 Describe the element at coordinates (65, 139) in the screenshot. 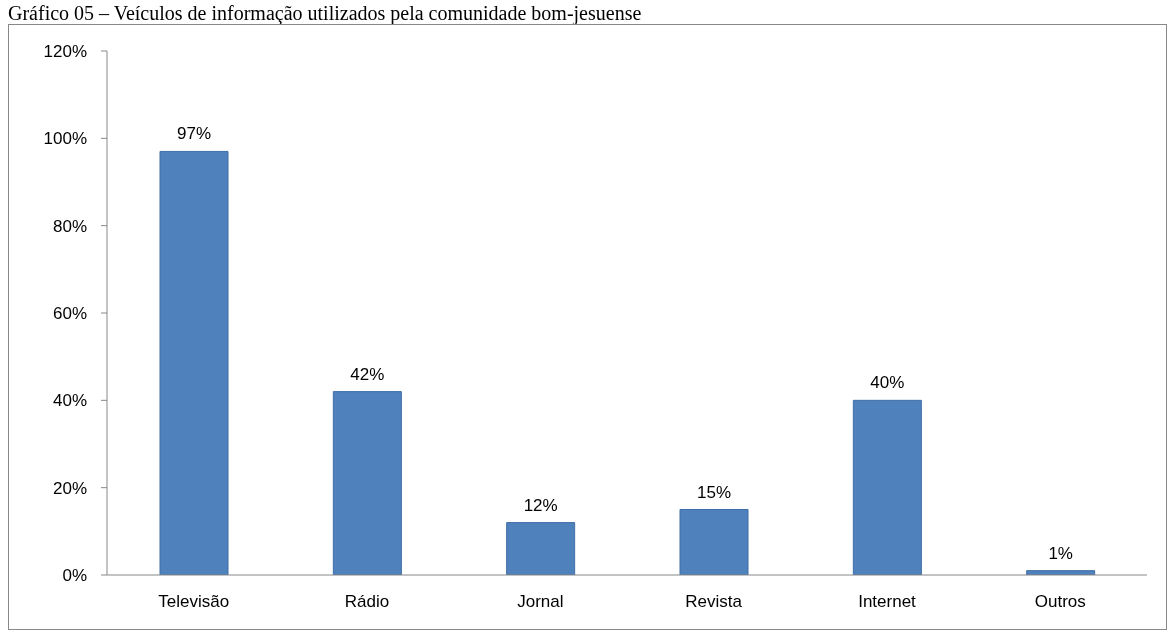

I see `y-tick-label: 100%` at that location.